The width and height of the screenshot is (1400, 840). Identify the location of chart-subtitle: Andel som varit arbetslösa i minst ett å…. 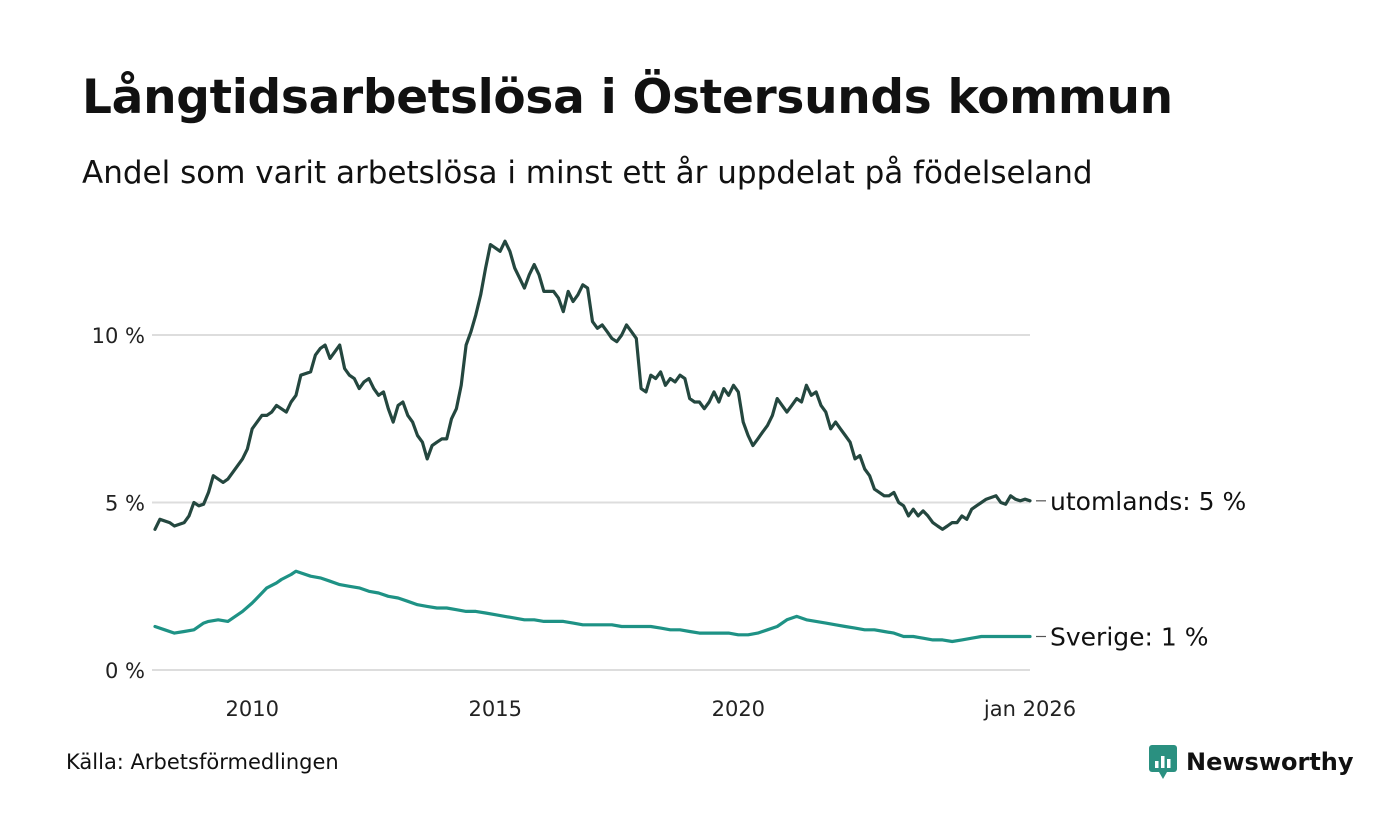
(587, 173).